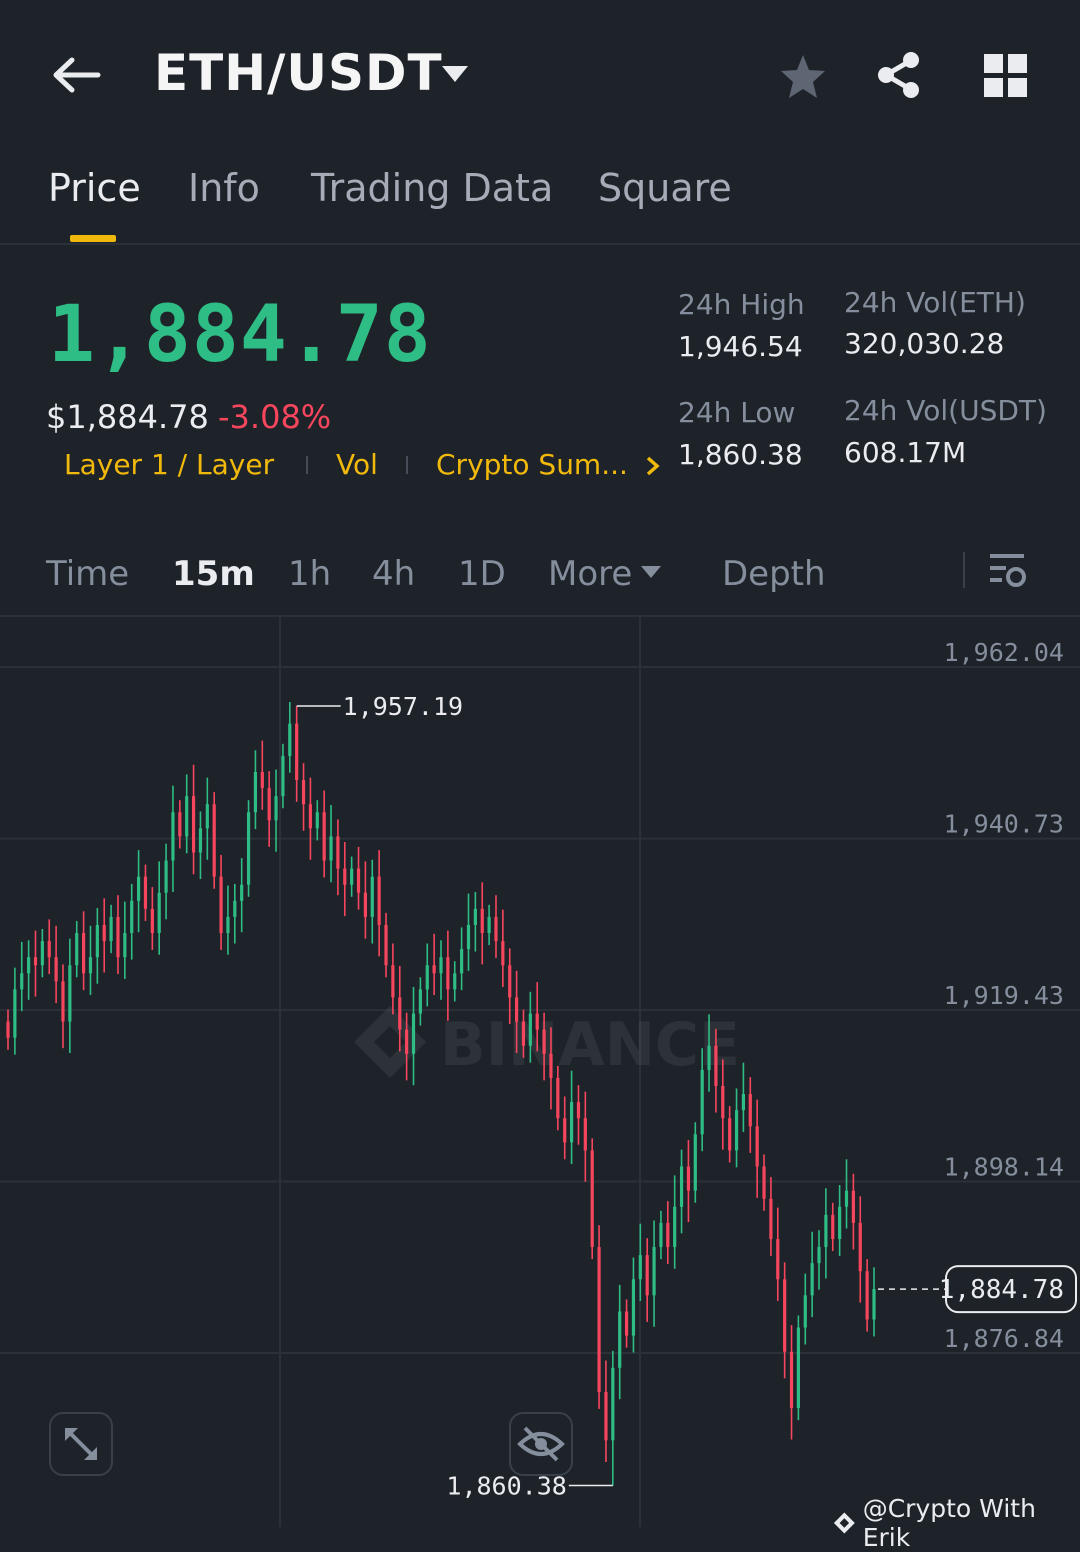 The width and height of the screenshot is (1080, 1552). What do you see at coordinates (1008, 571) in the screenshot?
I see `chart-settings-button` at bounding box center [1008, 571].